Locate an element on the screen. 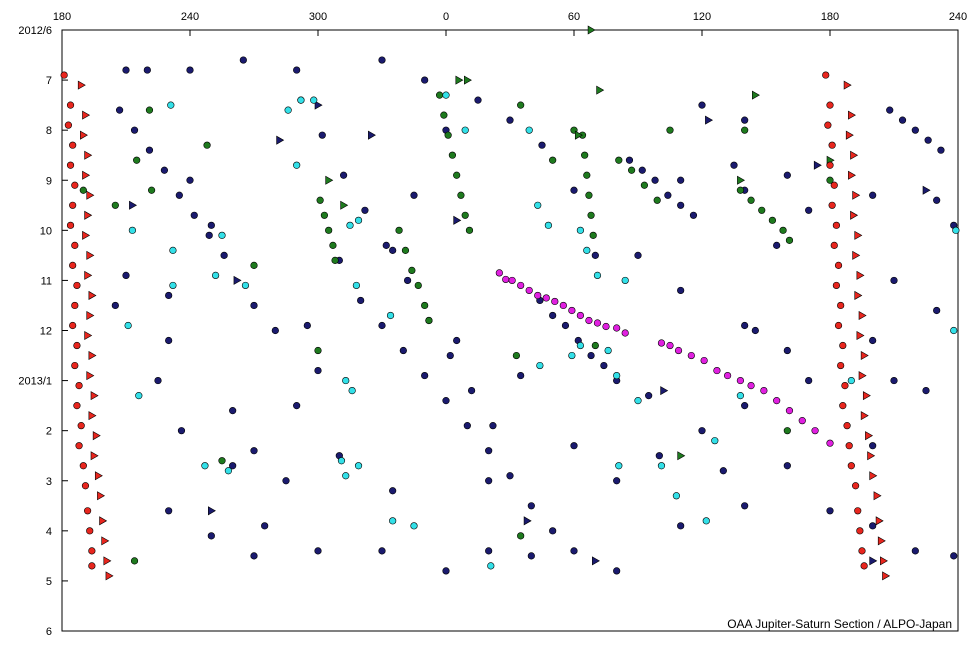  y-tick-label: 4 is located at coordinates (49, 532).